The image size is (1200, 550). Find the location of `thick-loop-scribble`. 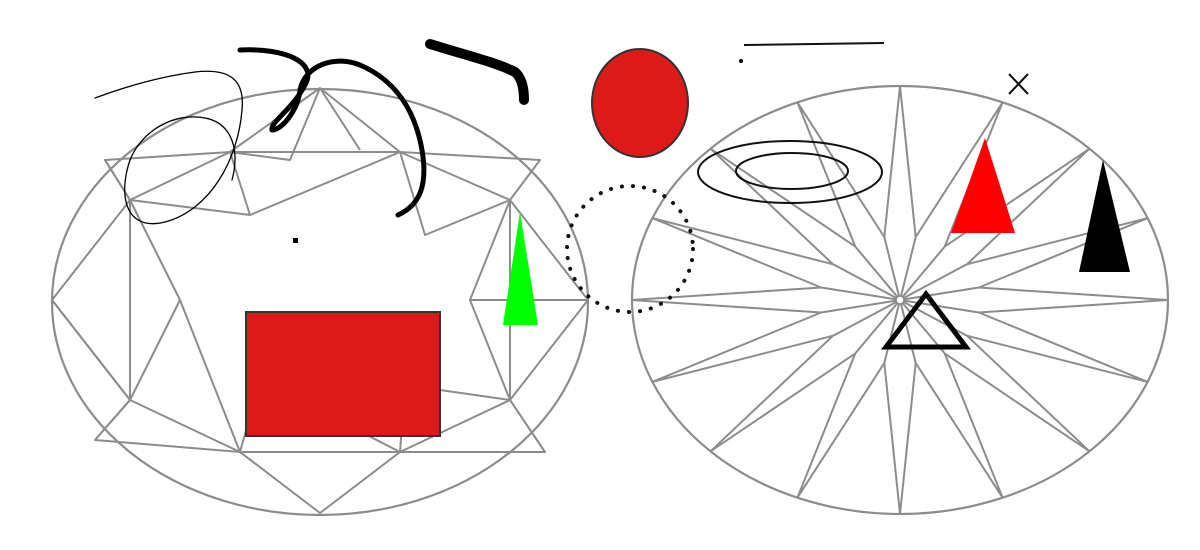

thick-loop-scribble is located at coordinates (332, 132).